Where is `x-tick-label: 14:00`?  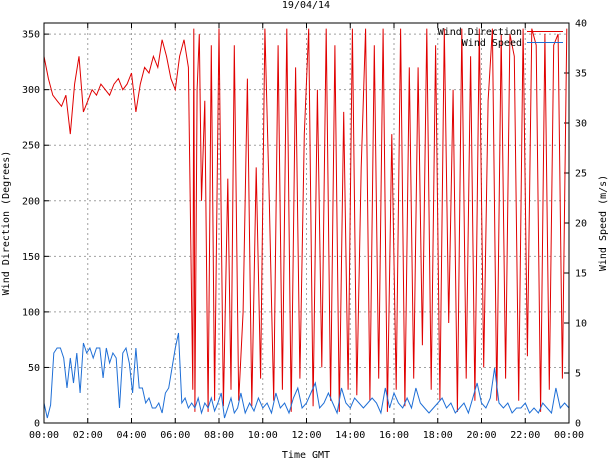
x-tick-label: 14:00 is located at coordinates (350, 435).